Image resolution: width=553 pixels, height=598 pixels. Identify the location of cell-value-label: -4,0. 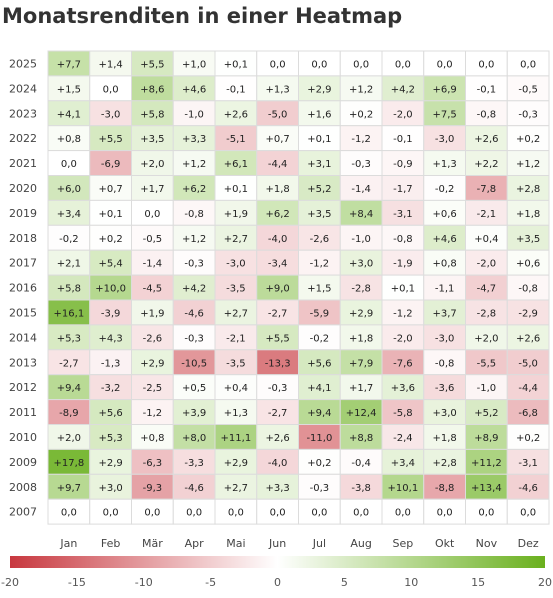
(278, 239).